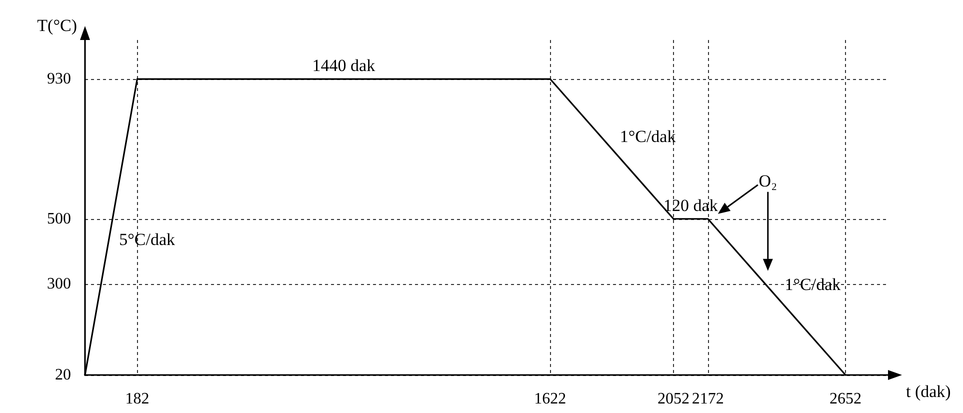 This screenshot has width=963, height=413. What do you see at coordinates (59, 219) in the screenshot?
I see `y-tick-label: 500` at bounding box center [59, 219].